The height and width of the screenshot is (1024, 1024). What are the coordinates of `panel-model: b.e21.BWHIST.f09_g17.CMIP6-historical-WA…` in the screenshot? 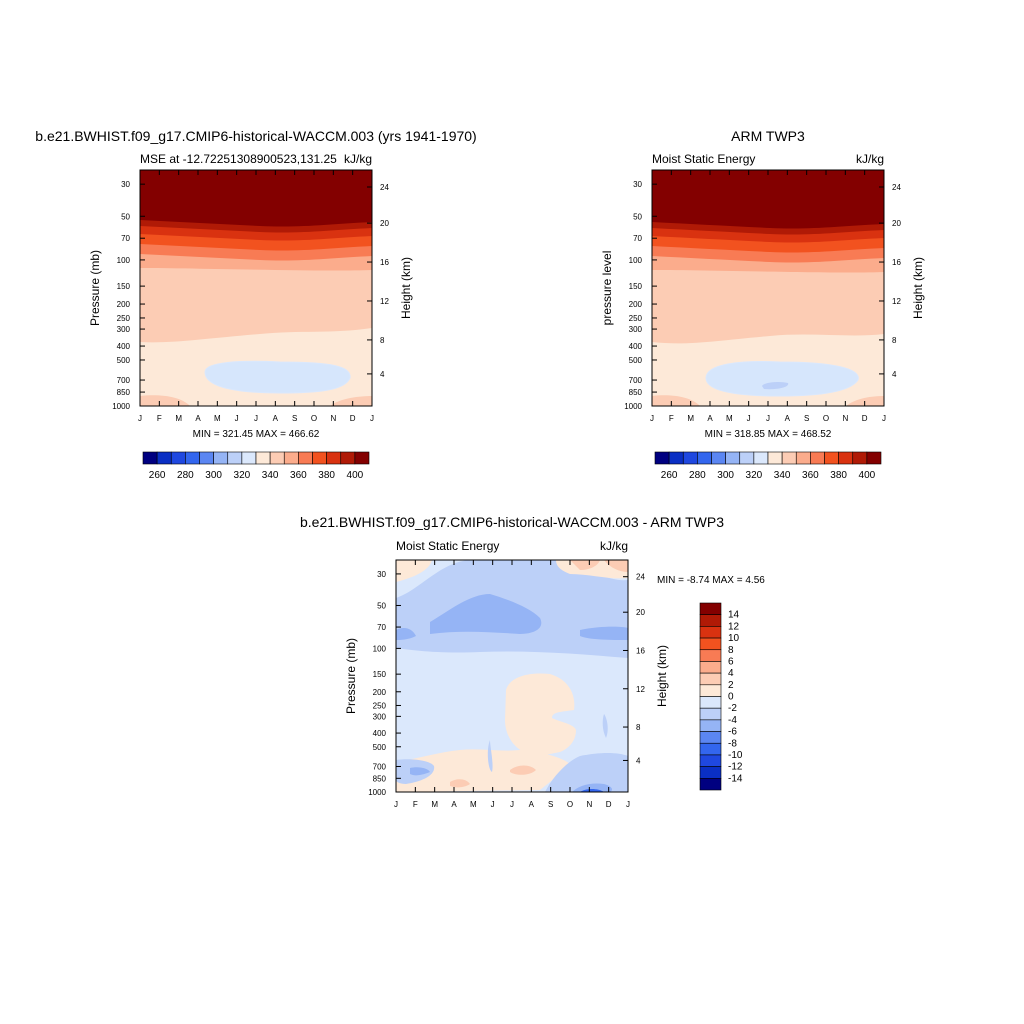 It's located at (255, 284).